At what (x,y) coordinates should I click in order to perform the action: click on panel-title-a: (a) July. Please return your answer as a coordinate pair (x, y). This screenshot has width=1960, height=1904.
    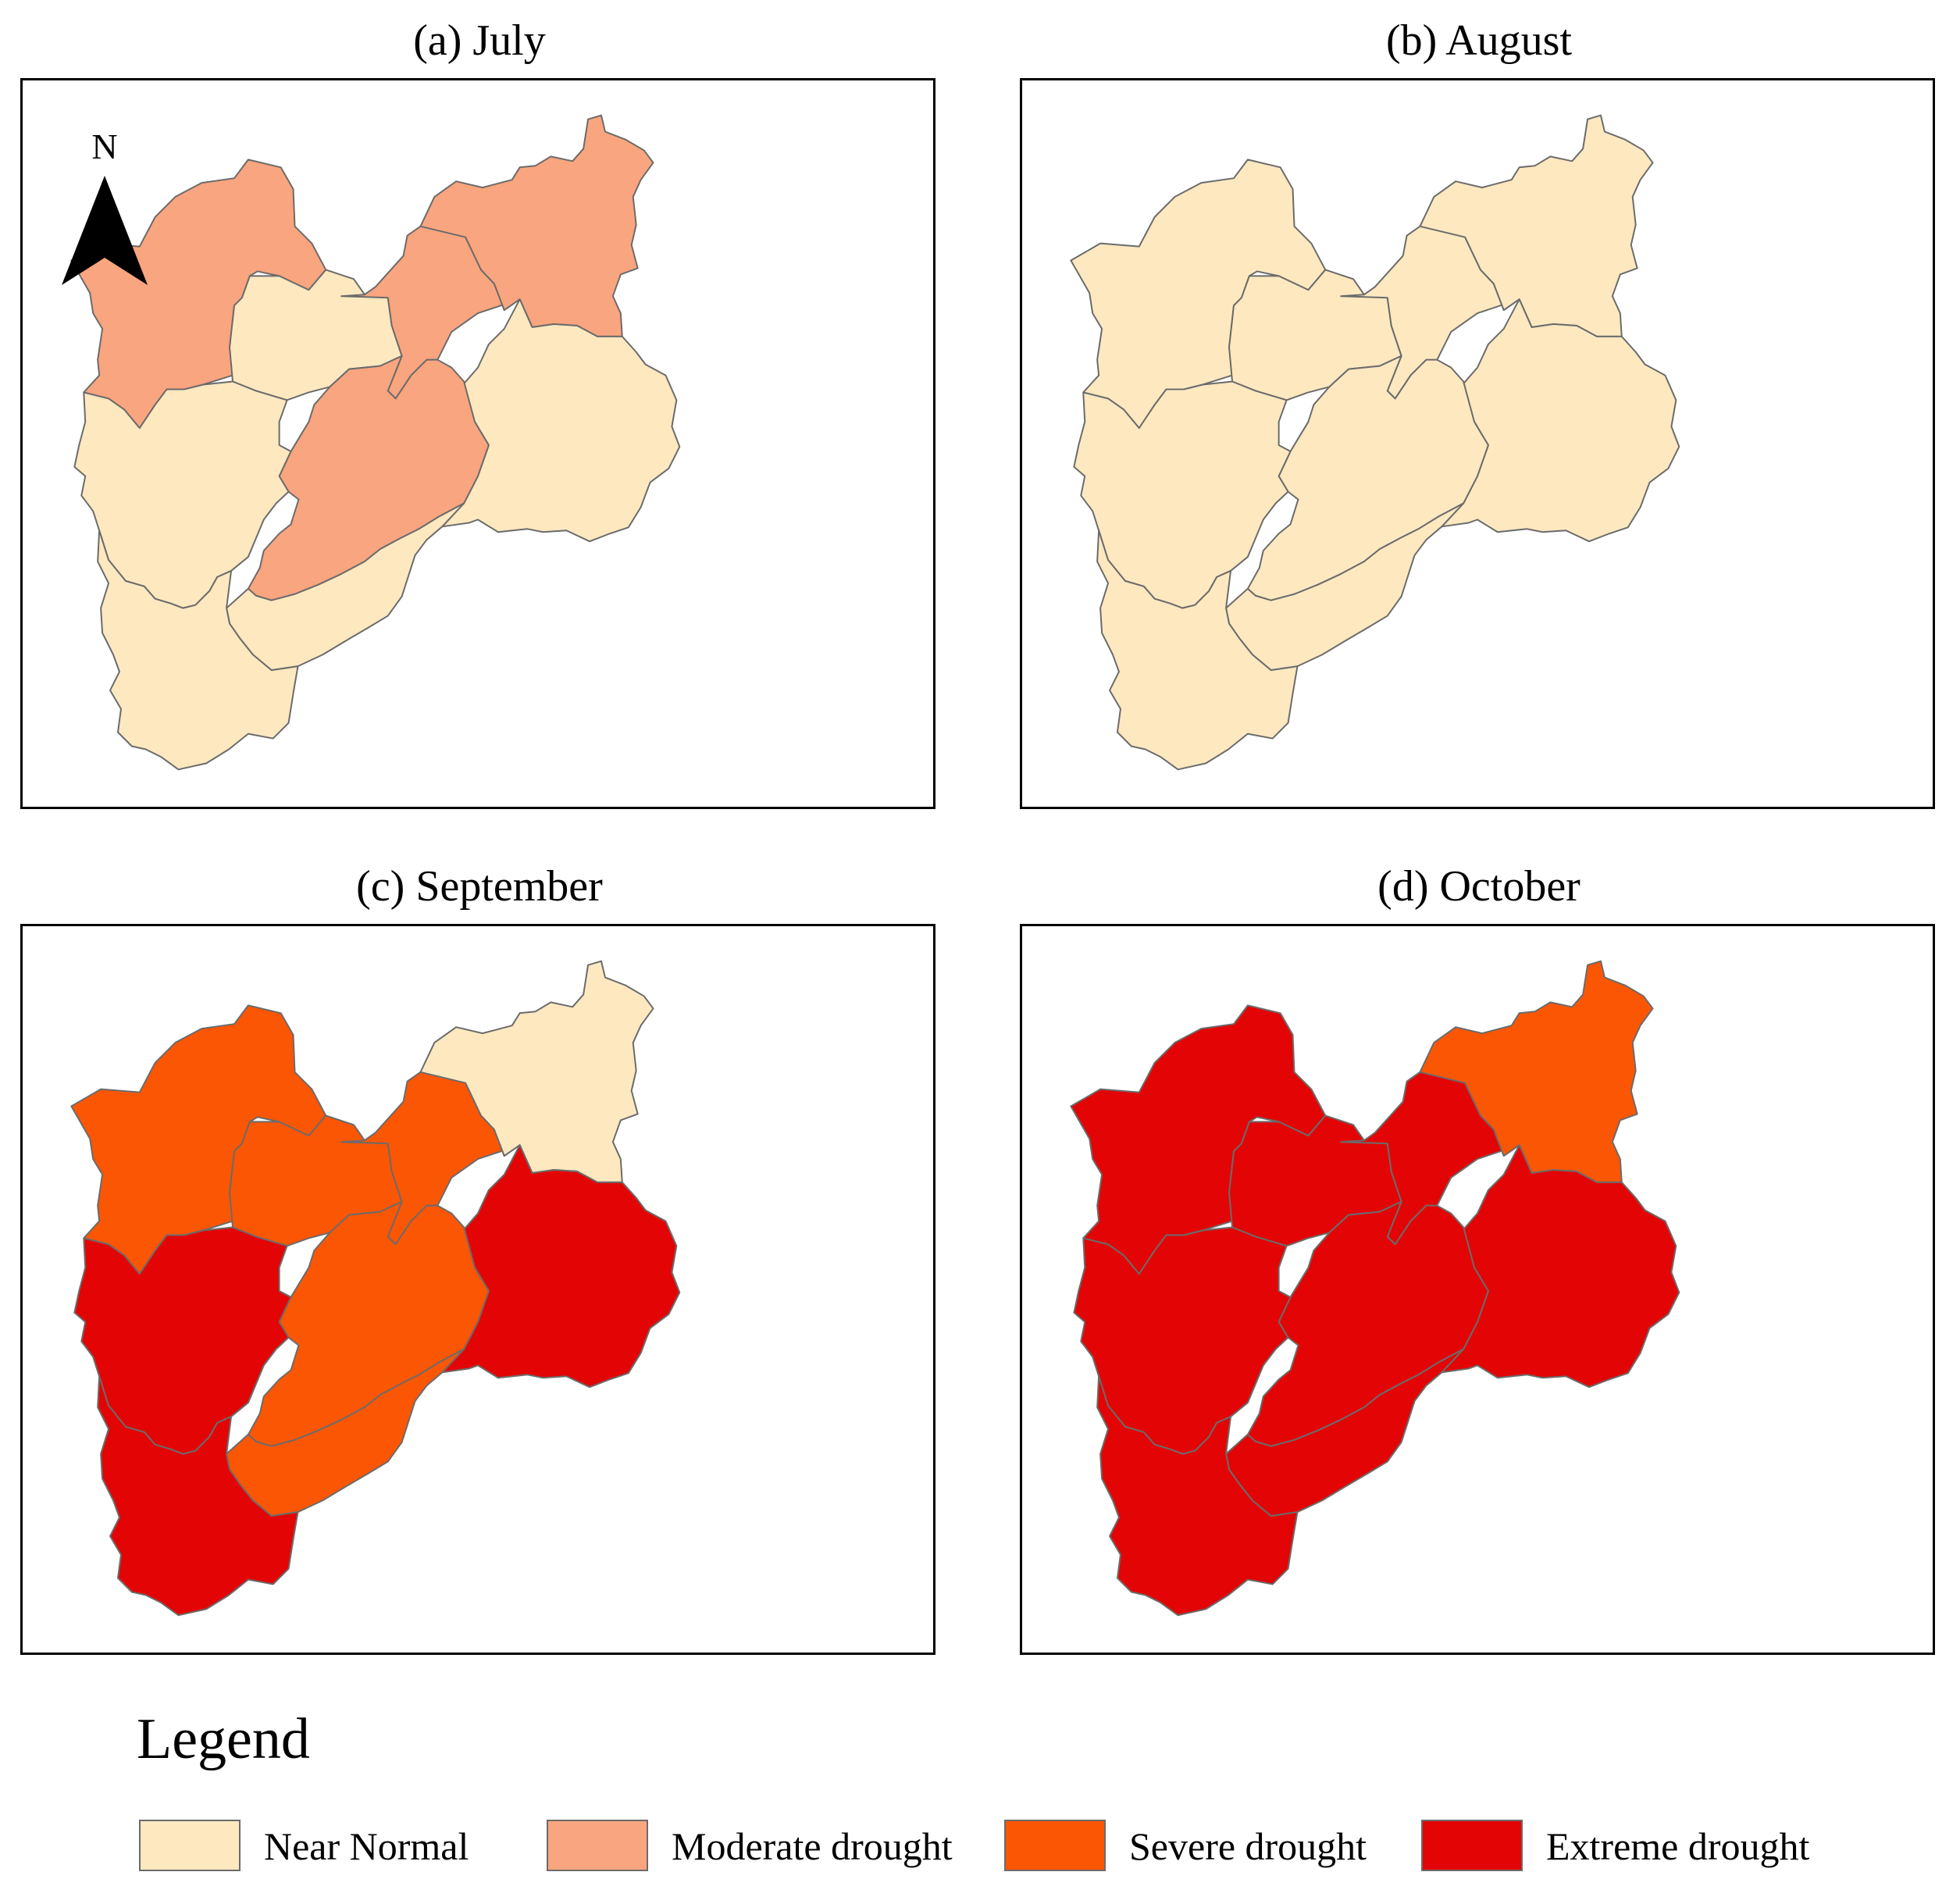
    Looking at the image, I should click on (479, 40).